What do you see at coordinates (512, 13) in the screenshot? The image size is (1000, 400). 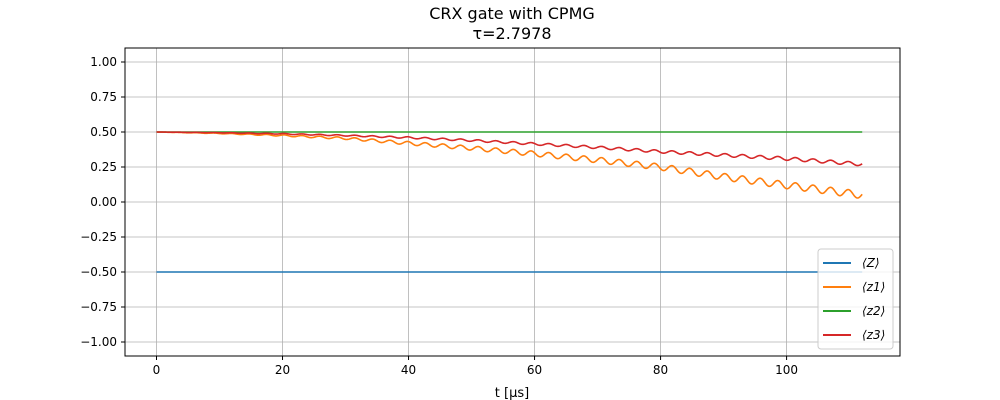 I see `chart-title: CRX gate with CPMG` at bounding box center [512, 13].